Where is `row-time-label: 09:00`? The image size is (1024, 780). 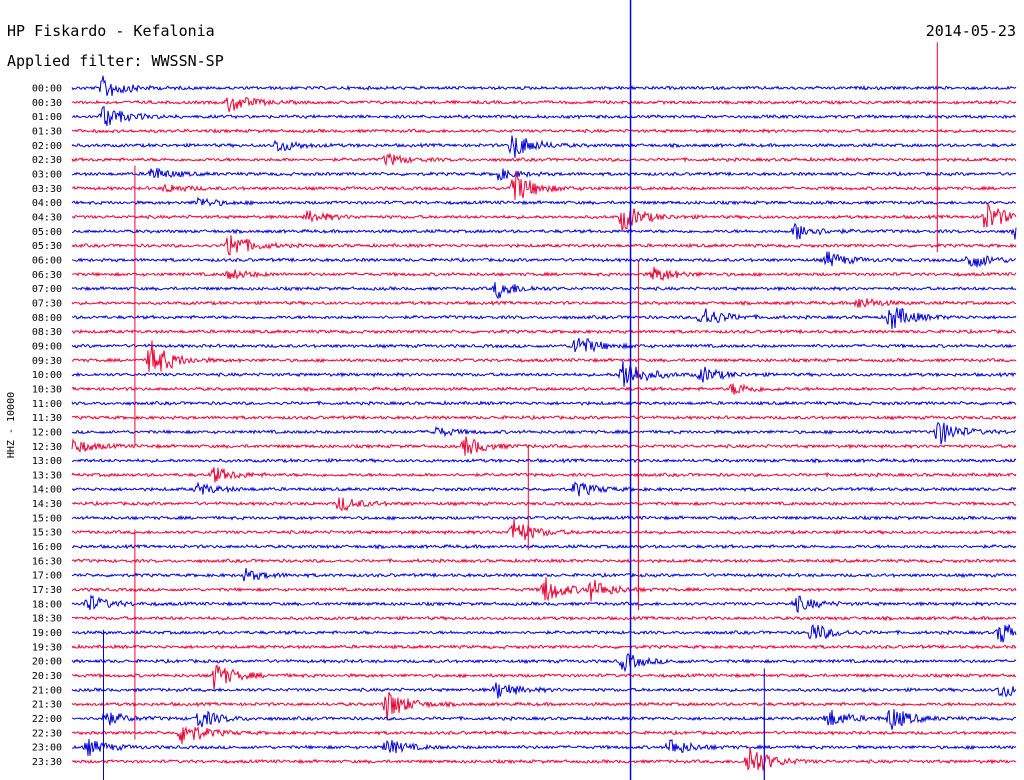
row-time-label: 09:00 is located at coordinates (47, 346).